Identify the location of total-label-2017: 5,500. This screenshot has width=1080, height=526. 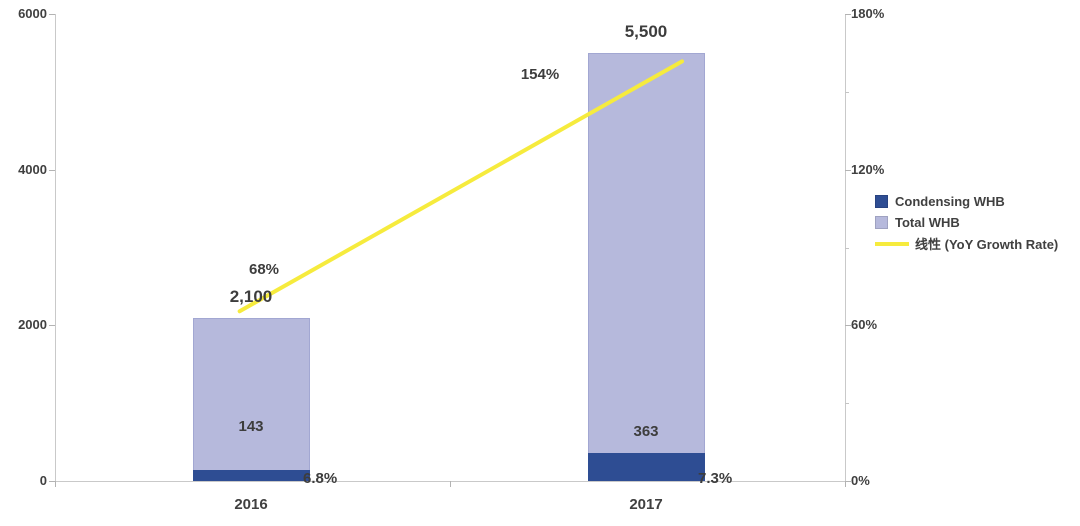
(646, 31).